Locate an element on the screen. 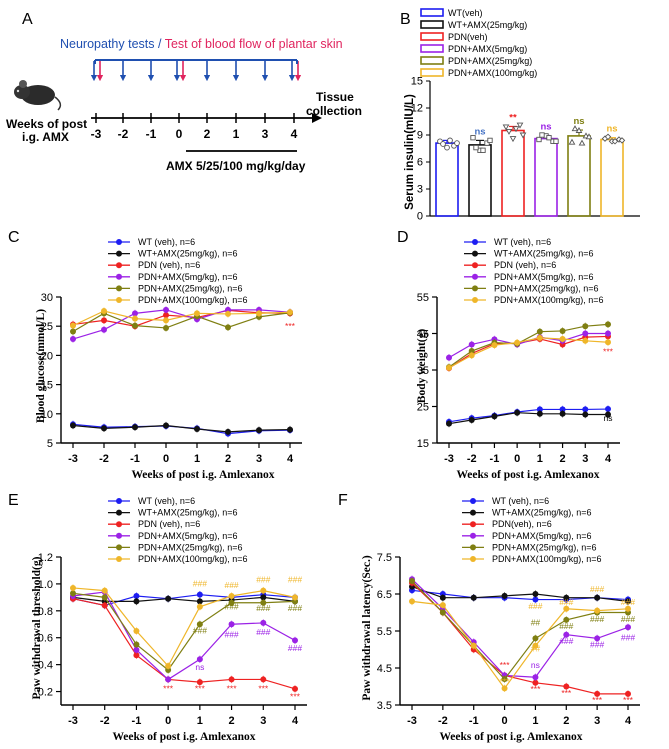  significance-label: ** is located at coordinates (513, 117).